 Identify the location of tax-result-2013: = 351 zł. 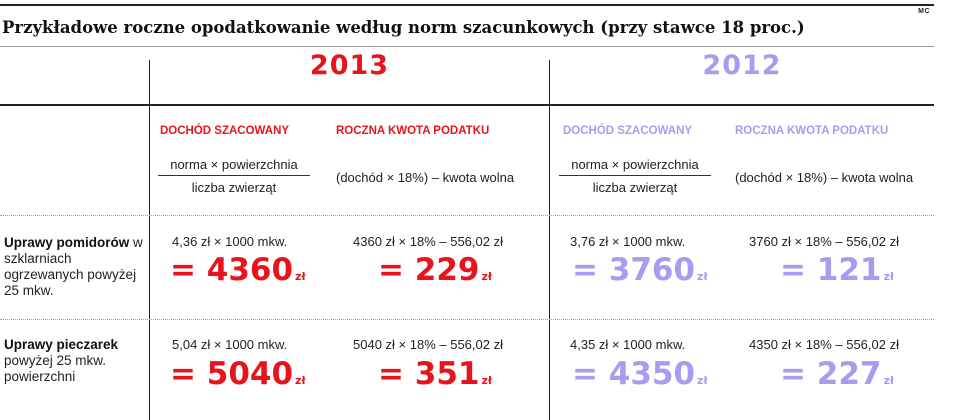
(435, 377).